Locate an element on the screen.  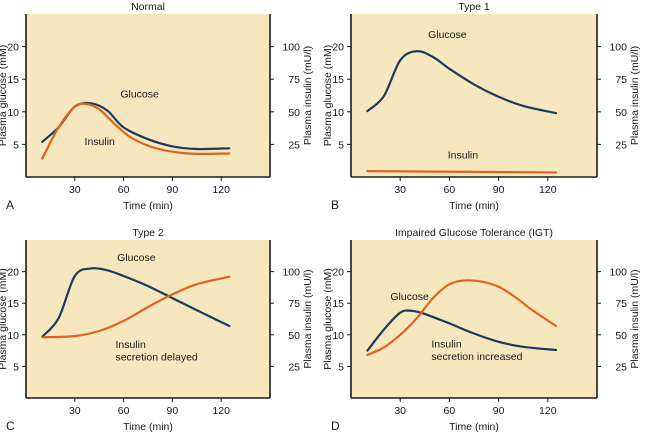
chart-title: Type 2 is located at coordinates (148, 233).